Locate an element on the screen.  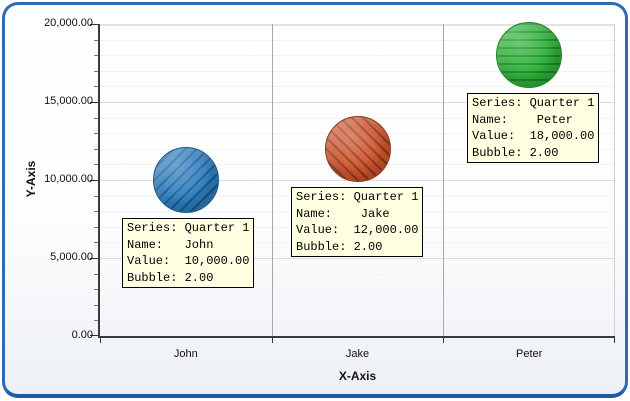
y-tick-label: 20,000.00 is located at coordinates (68, 23).